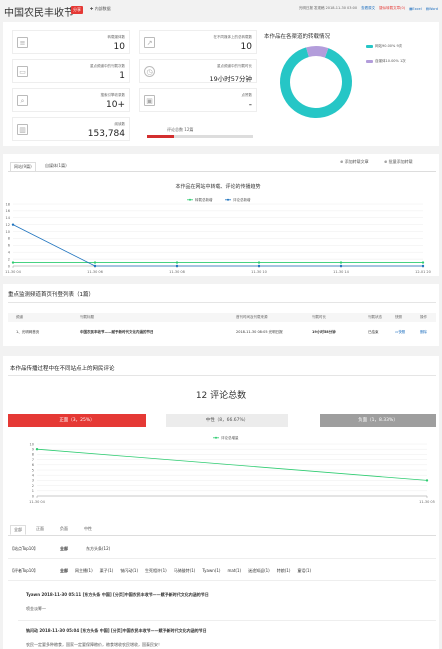 The image size is (442, 649). What do you see at coordinates (222, 302) in the screenshot?
I see `monitor-divider` at bounding box center [222, 302].